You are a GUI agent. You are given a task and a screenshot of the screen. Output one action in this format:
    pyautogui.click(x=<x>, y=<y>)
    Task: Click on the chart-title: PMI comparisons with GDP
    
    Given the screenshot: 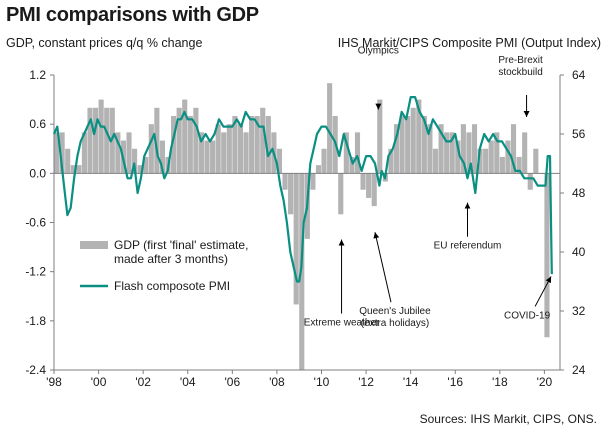 What is the action you would take?
    pyautogui.click(x=132, y=15)
    